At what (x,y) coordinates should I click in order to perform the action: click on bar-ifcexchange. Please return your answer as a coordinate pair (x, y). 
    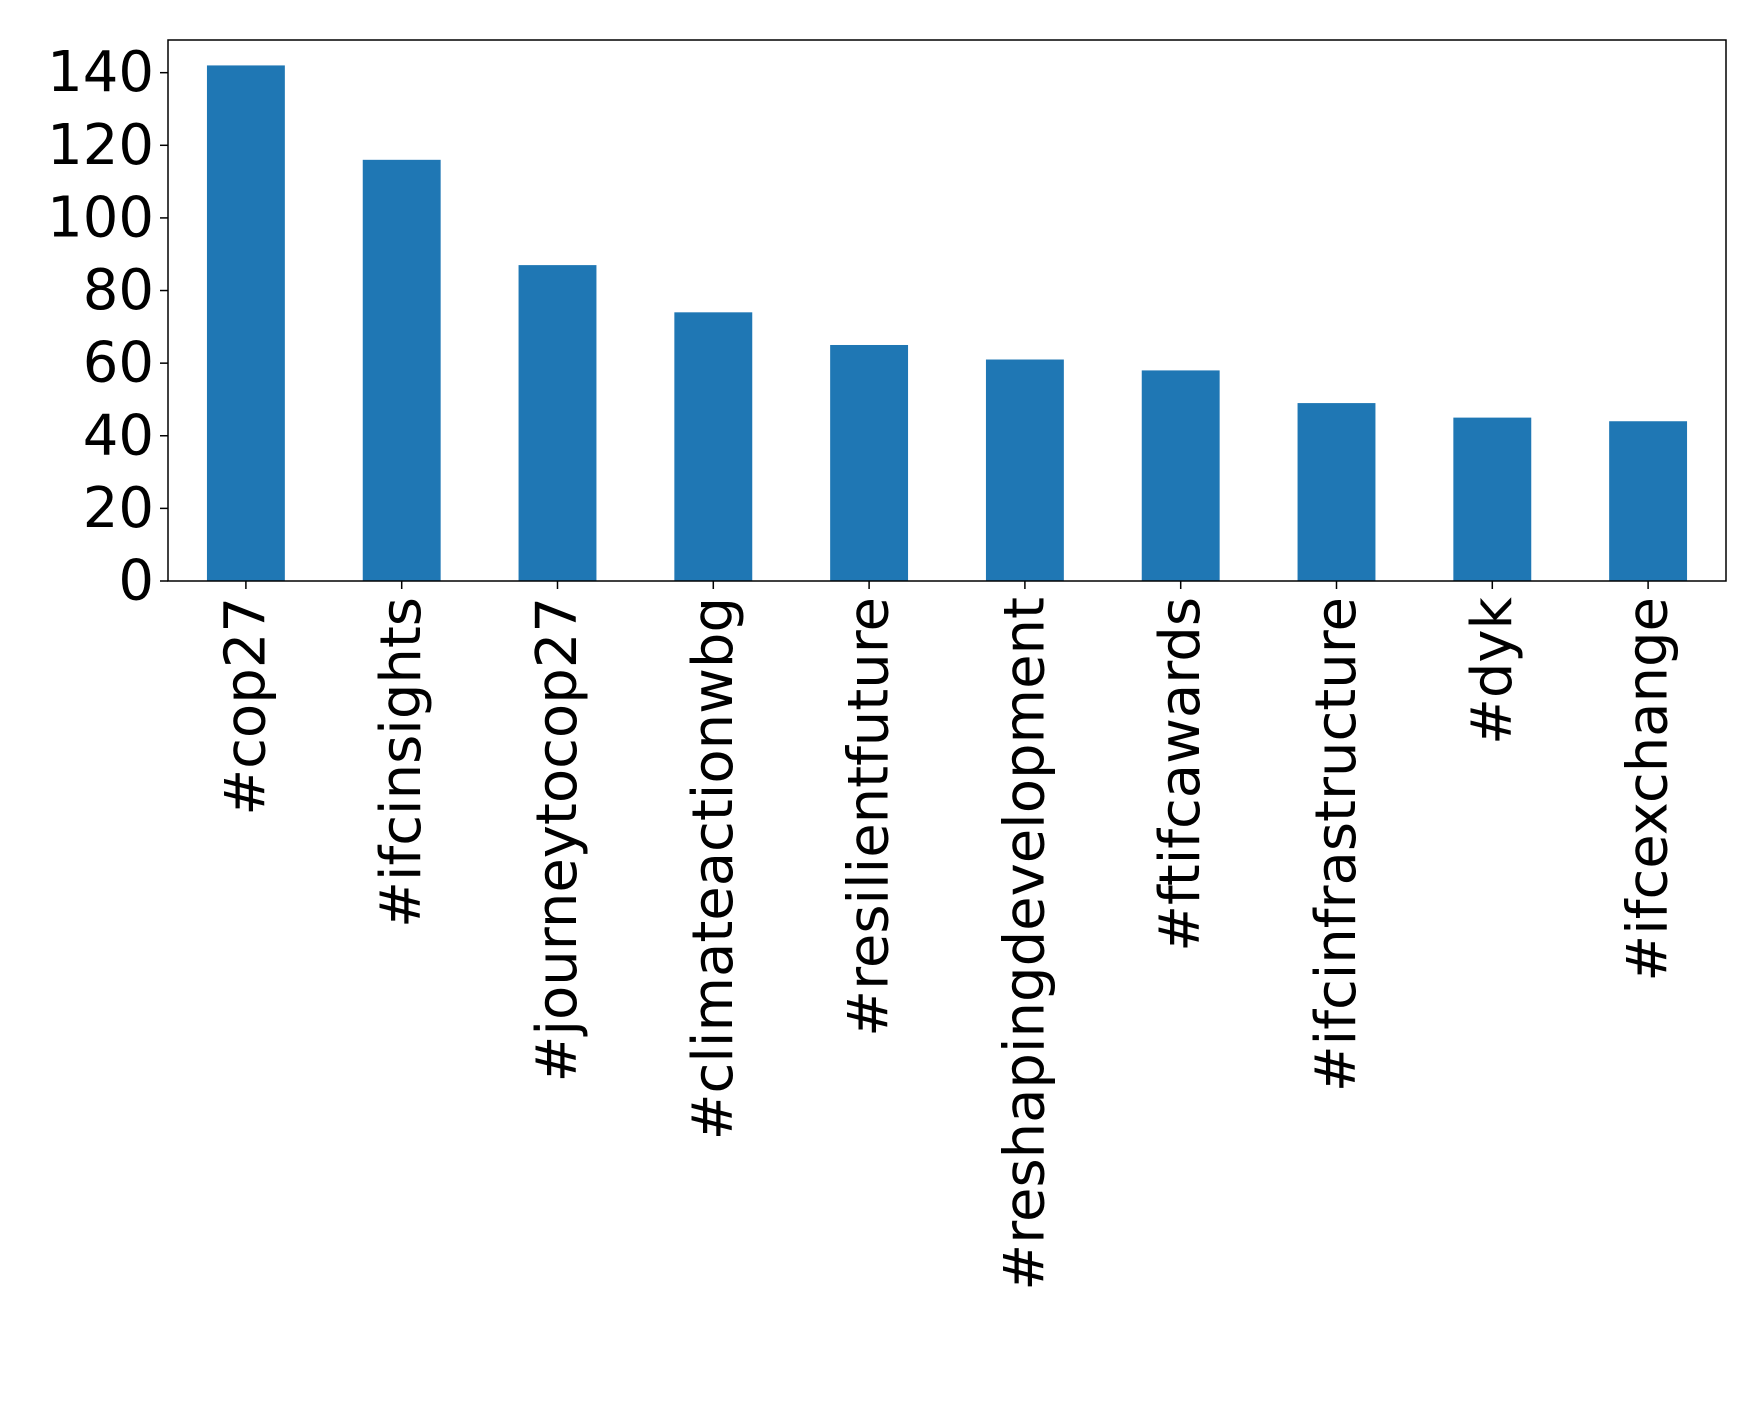
    Looking at the image, I should click on (1648, 501).